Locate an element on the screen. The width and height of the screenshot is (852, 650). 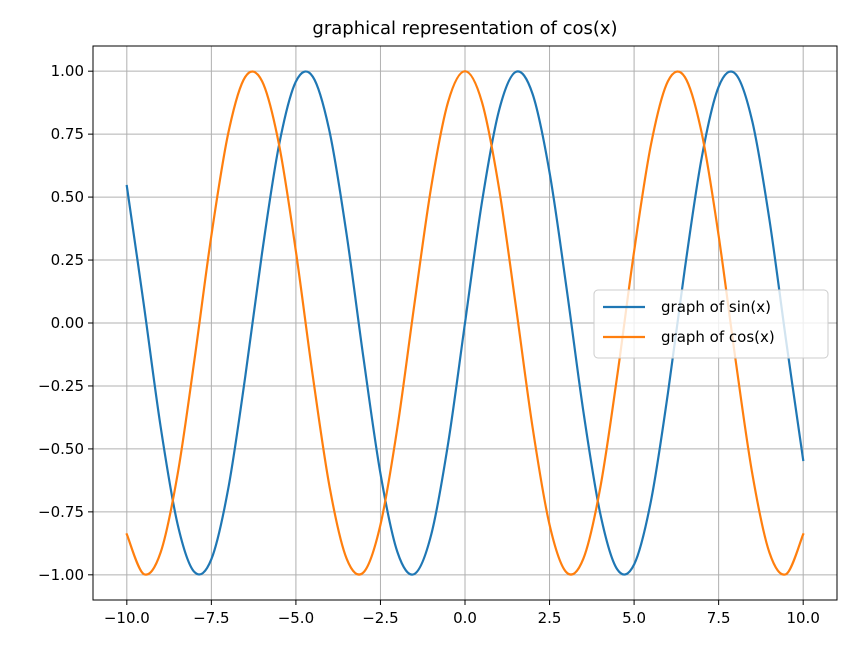
x-tick-label: 7.5 is located at coordinates (719, 618).